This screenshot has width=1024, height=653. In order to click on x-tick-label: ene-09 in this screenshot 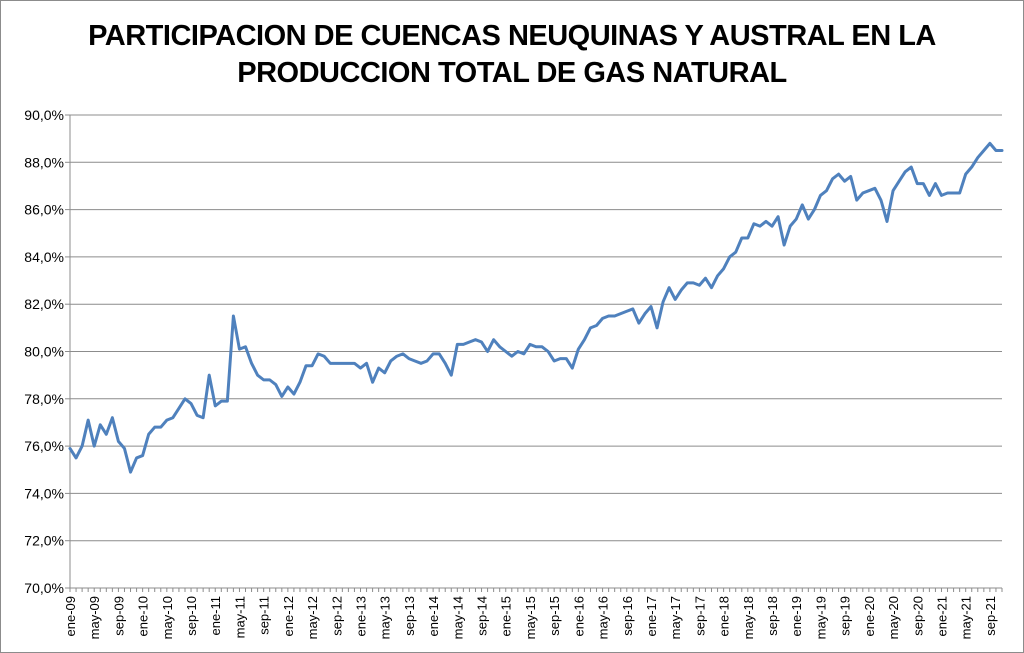, I will do `click(70, 616)`.